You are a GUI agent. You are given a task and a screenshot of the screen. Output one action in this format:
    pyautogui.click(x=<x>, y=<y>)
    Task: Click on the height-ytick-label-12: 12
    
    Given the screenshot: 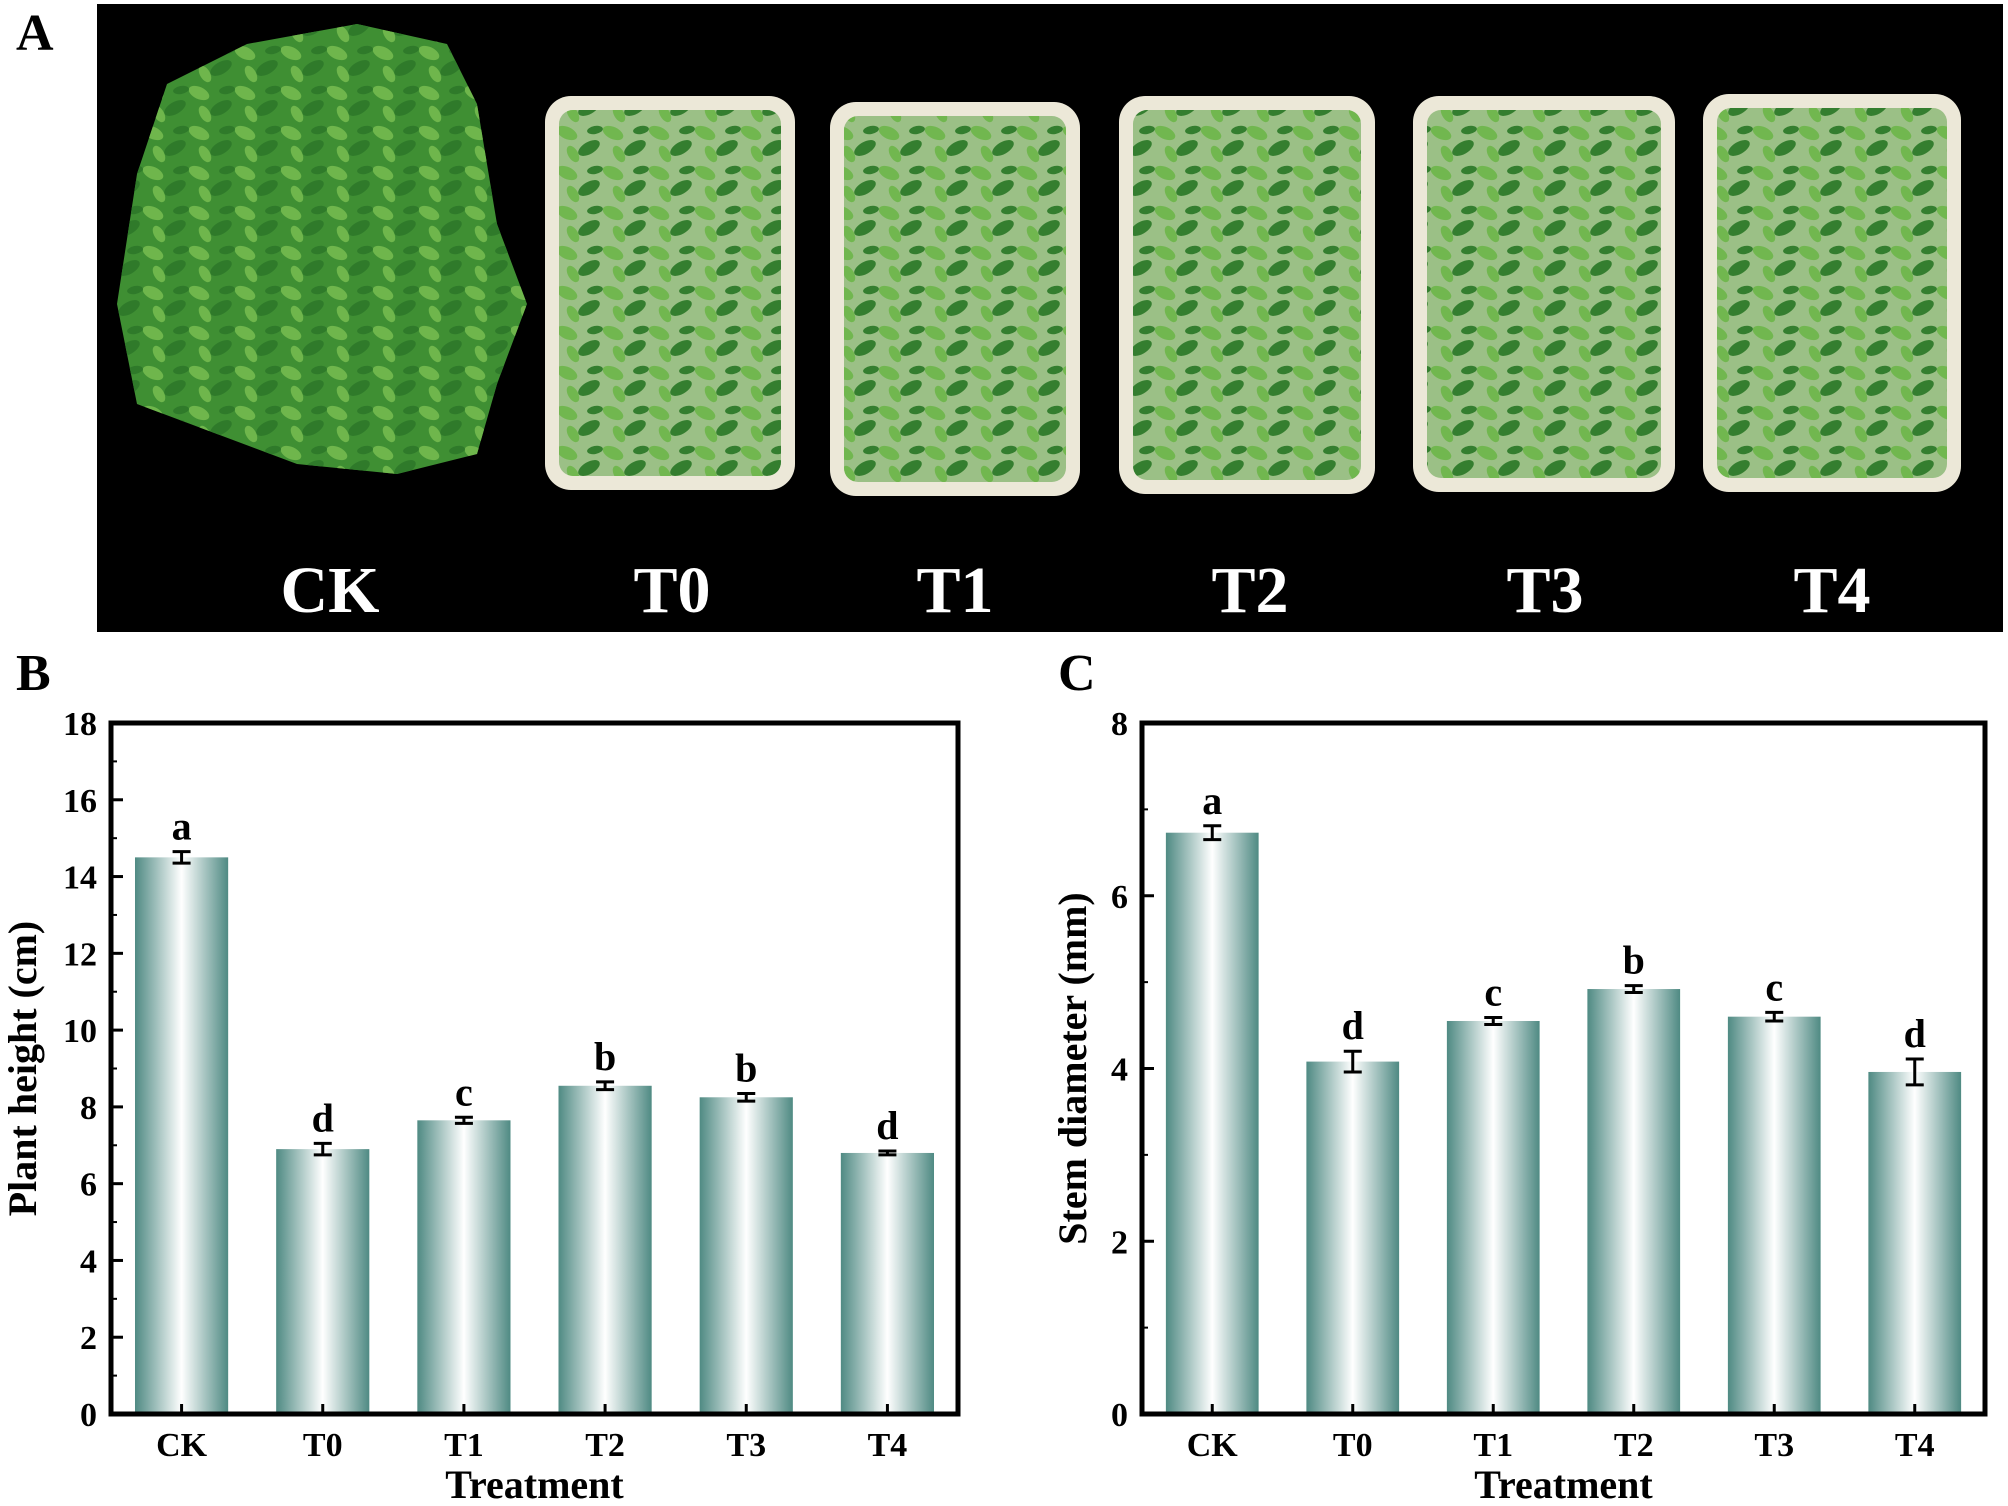 What is the action you would take?
    pyautogui.click(x=80, y=954)
    